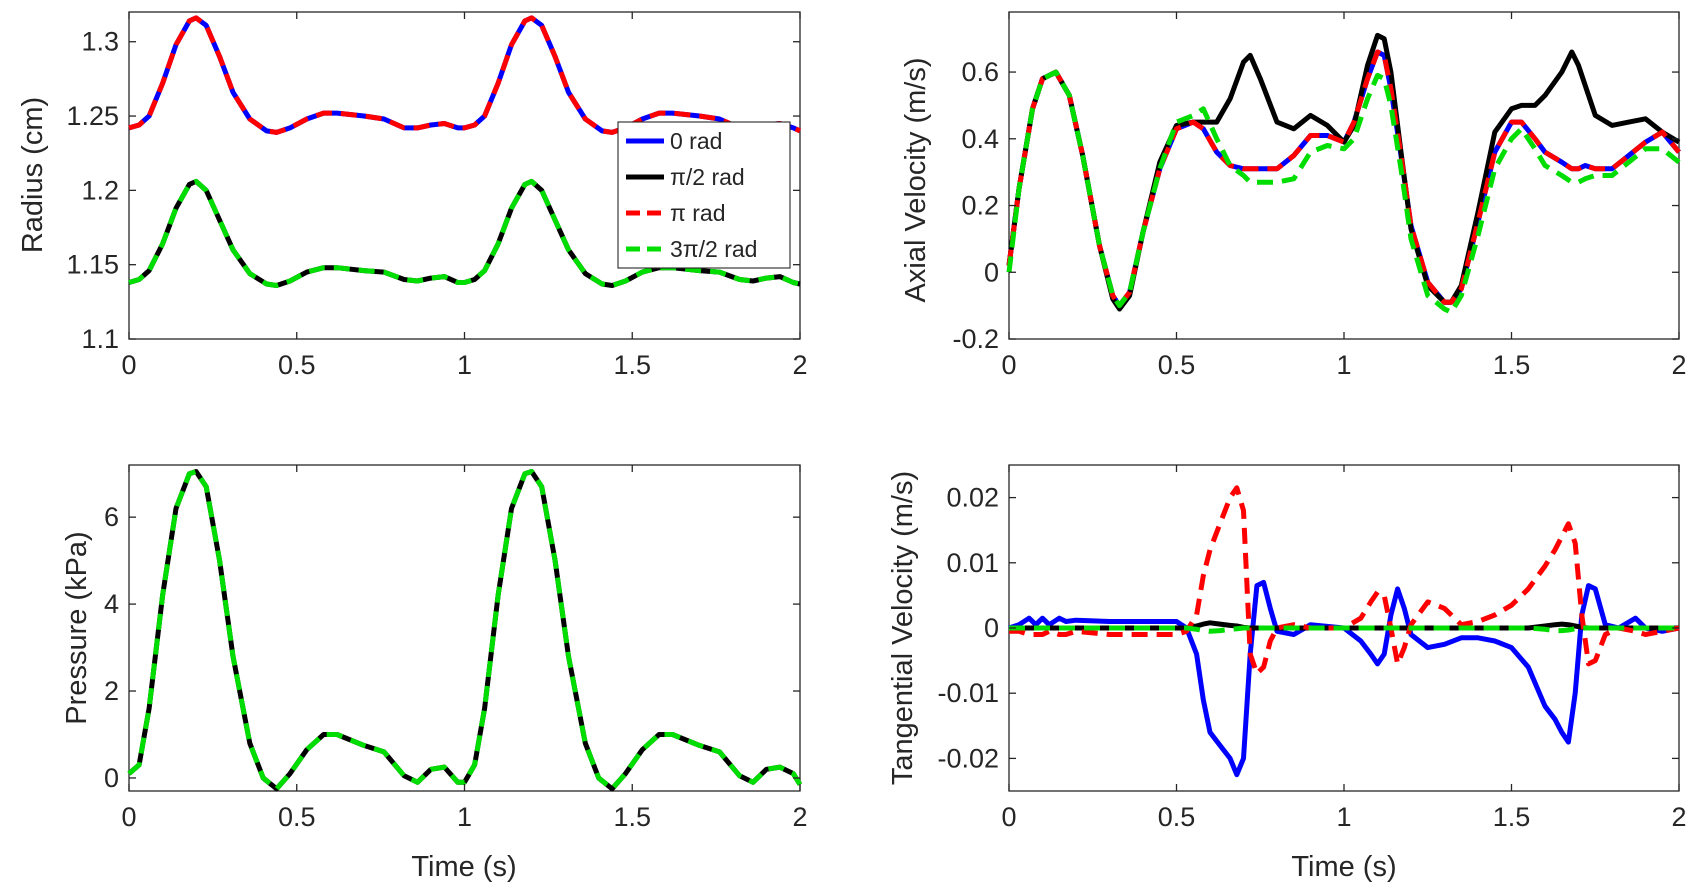 Image resolution: width=1706 pixels, height=896 pixels. What do you see at coordinates (1343, 817) in the screenshot?
I see `tangential-velocity-xtick-label: 1` at bounding box center [1343, 817].